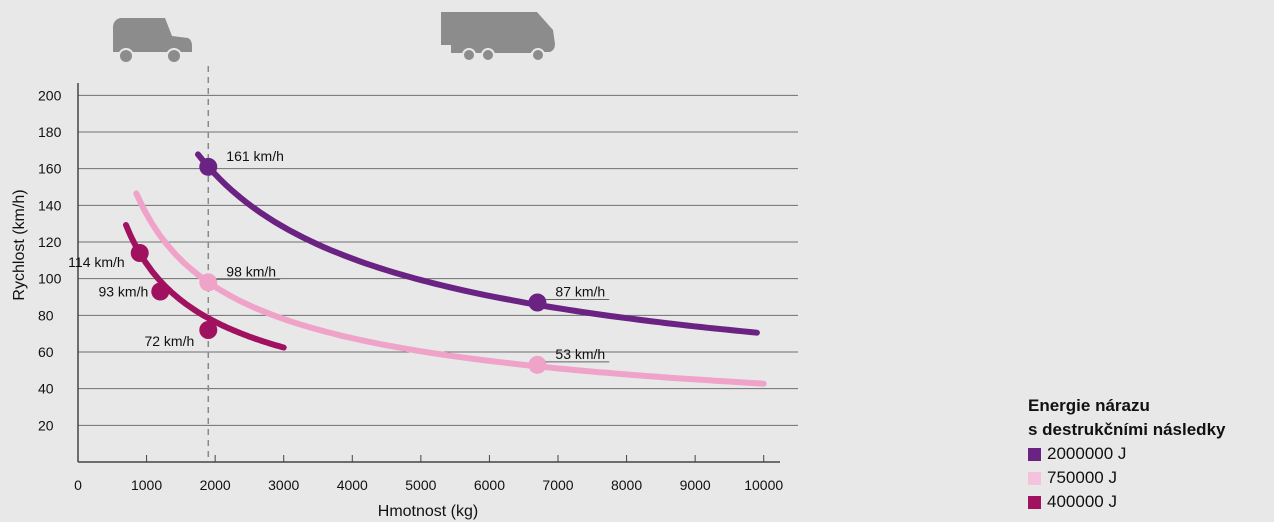 This screenshot has height=522, width=1274. What do you see at coordinates (580, 354) in the screenshot?
I see `data-label: 53 km/h` at bounding box center [580, 354].